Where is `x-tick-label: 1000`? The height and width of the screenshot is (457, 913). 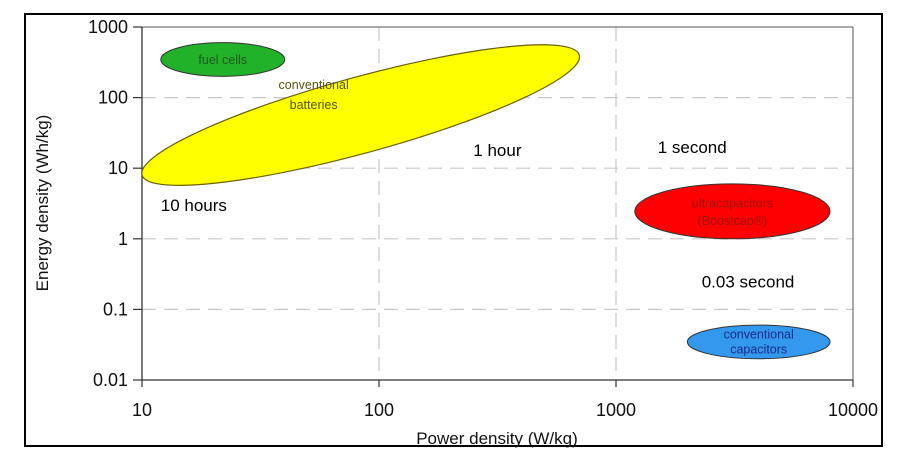
x-tick-label: 1000 is located at coordinates (616, 410).